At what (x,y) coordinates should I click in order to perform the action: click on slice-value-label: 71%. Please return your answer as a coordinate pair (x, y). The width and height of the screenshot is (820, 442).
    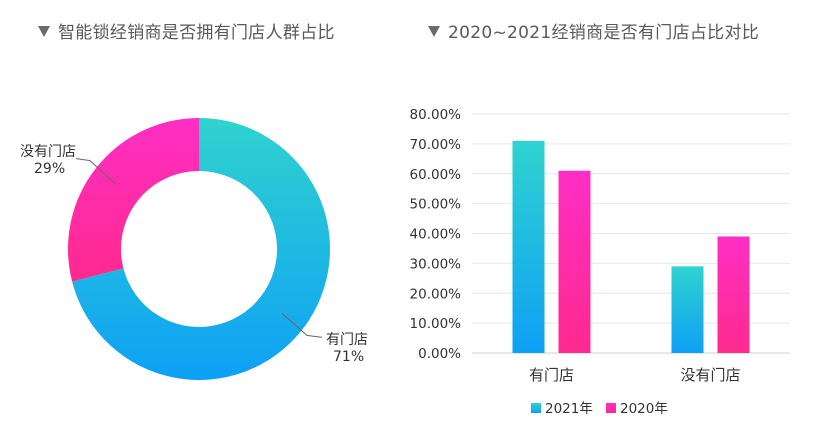
    Looking at the image, I should click on (348, 357).